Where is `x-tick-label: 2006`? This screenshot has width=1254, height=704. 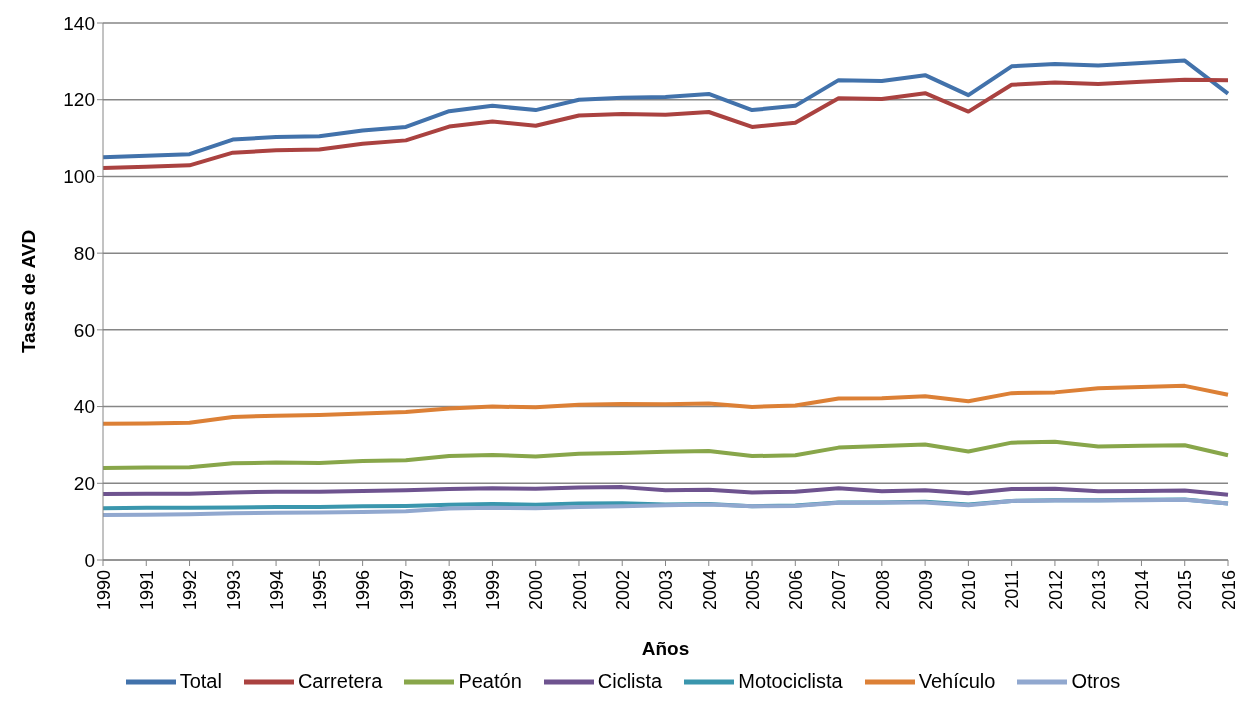 x-tick-label: 2006 is located at coordinates (796, 590).